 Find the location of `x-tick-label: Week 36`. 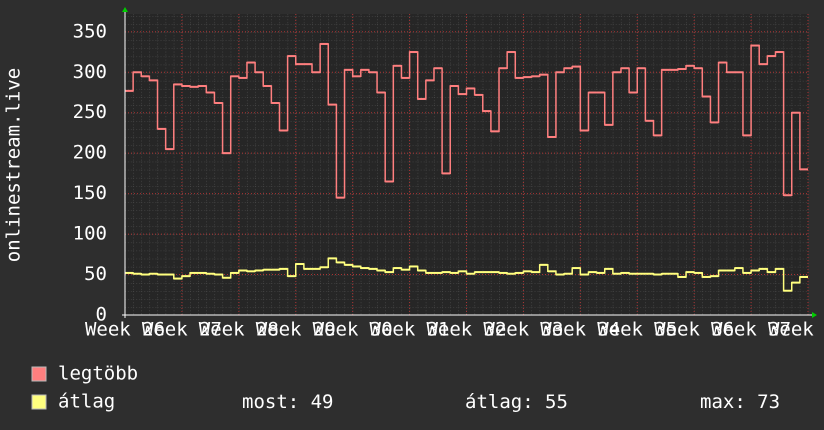

x-tick-label: Week 36 is located at coordinates (694, 330).